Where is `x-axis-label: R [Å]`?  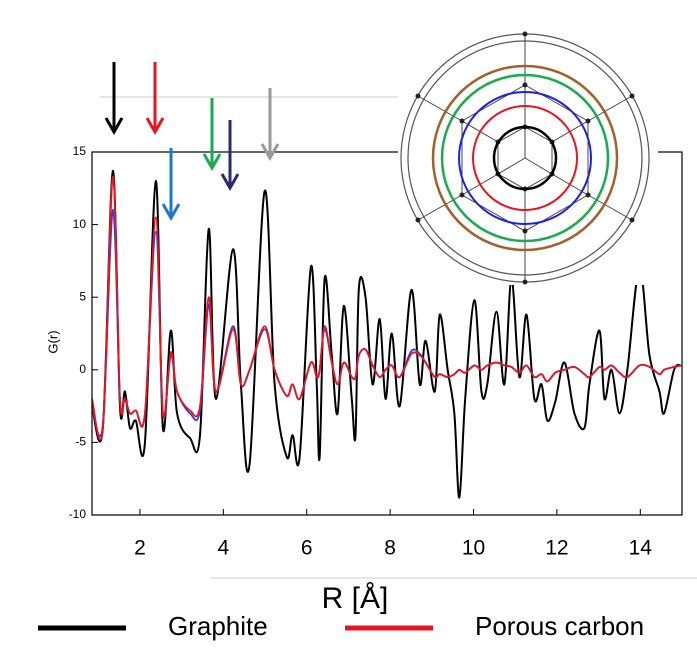
x-axis-label: R [Å] is located at coordinates (355, 598).